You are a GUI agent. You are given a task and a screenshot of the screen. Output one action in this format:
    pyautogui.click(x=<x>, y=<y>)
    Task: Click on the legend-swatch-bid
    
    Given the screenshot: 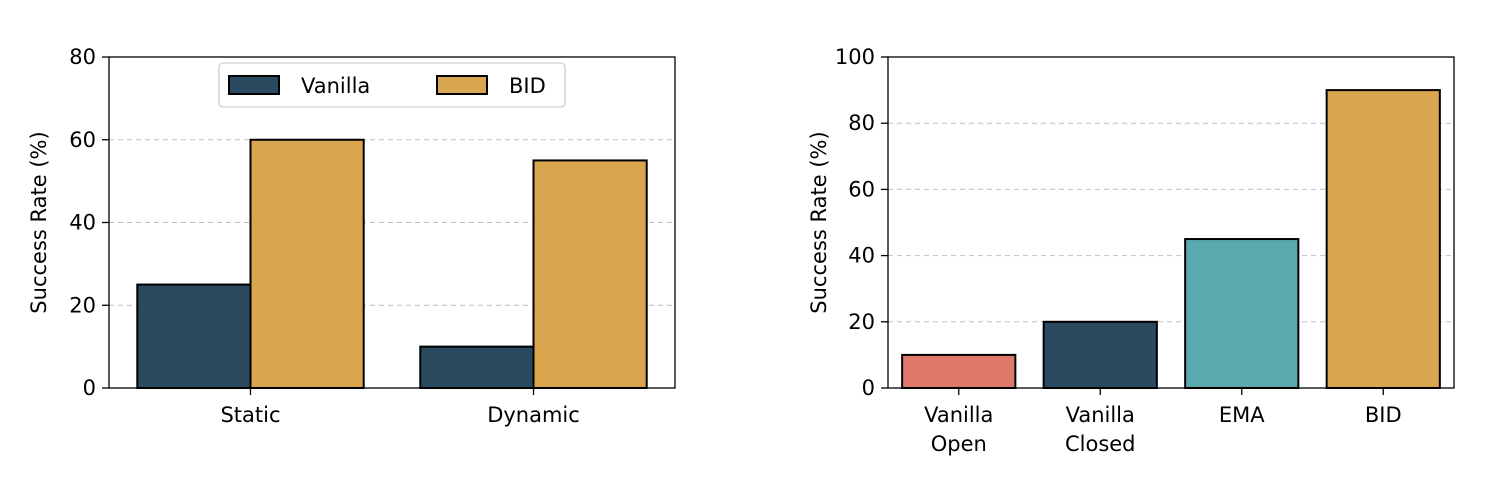 What is the action you would take?
    pyautogui.click(x=462, y=85)
    